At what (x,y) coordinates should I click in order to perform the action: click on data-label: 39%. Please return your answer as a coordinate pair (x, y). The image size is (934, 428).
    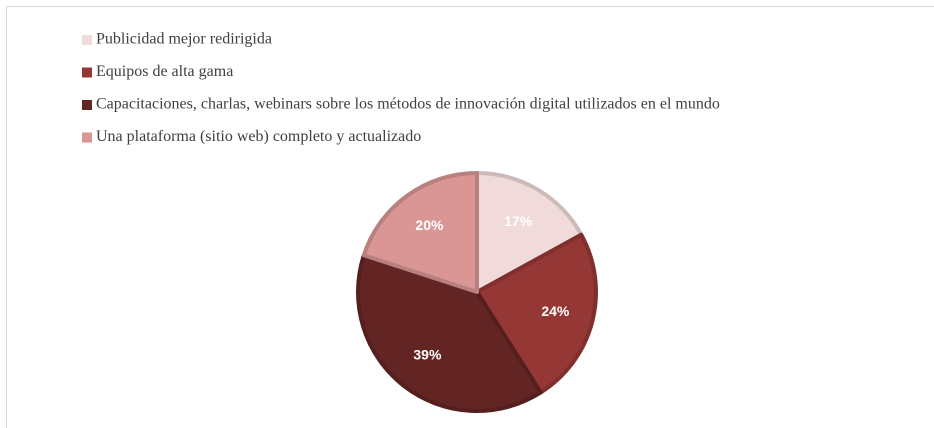
    Looking at the image, I should click on (427, 355).